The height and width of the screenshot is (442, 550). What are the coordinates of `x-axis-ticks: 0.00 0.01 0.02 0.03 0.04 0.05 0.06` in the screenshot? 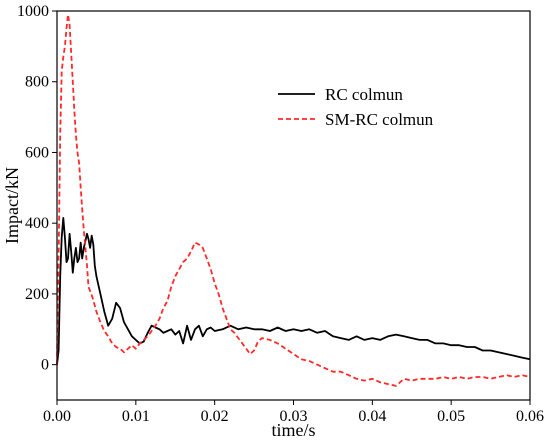 It's located at (293, 412).